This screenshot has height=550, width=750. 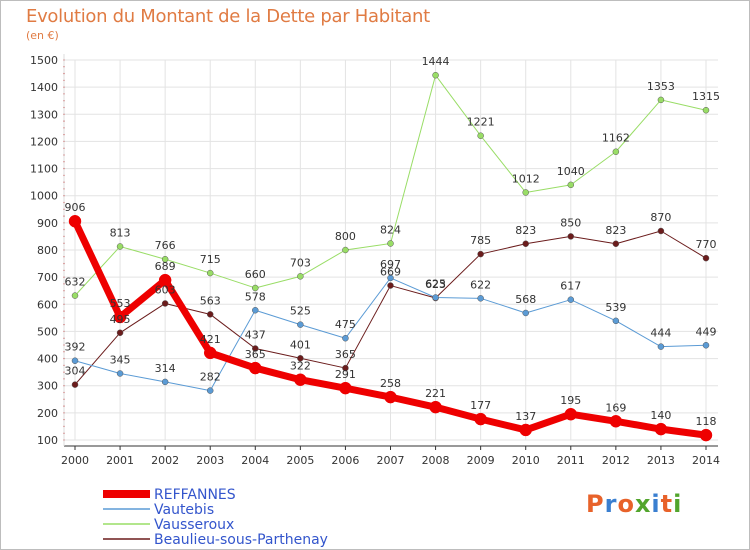 What do you see at coordinates (255, 460) in the screenshot?
I see `x-tick-label: 2004` at bounding box center [255, 460].